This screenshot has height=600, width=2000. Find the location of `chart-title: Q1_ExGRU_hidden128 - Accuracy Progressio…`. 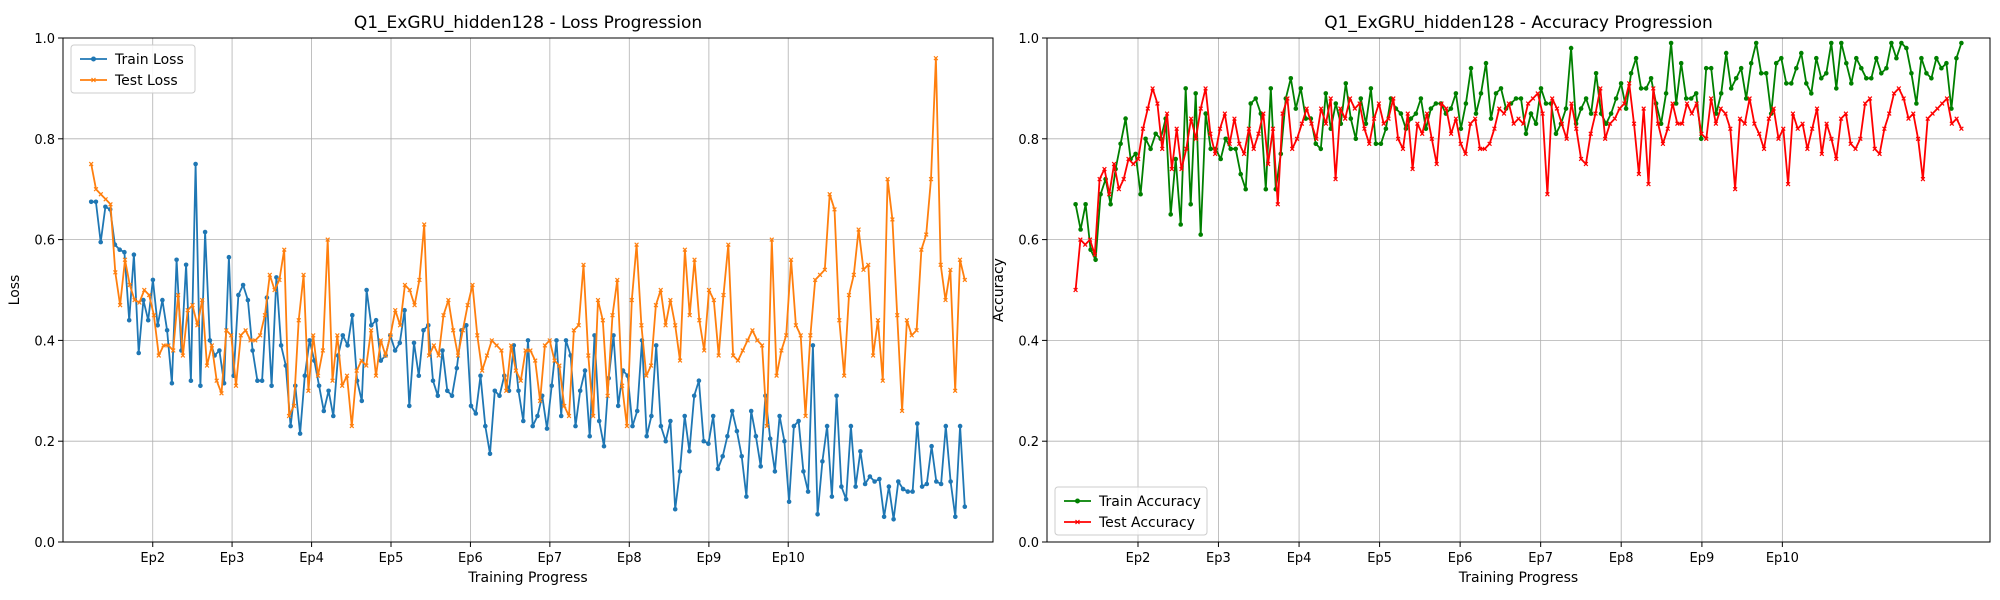

chart-title: Q1_ExGRU_hidden128 - Accuracy Progressio… is located at coordinates (1518, 23).